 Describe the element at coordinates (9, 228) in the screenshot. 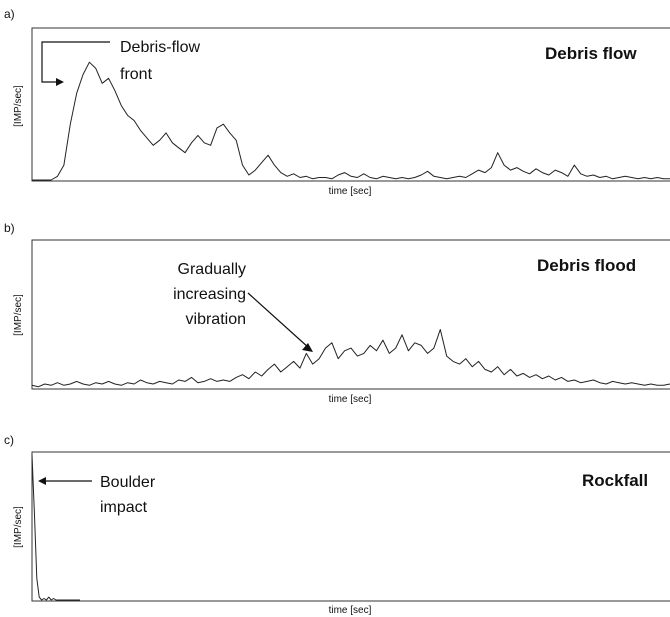

I see `panel-b-label: b)` at that location.